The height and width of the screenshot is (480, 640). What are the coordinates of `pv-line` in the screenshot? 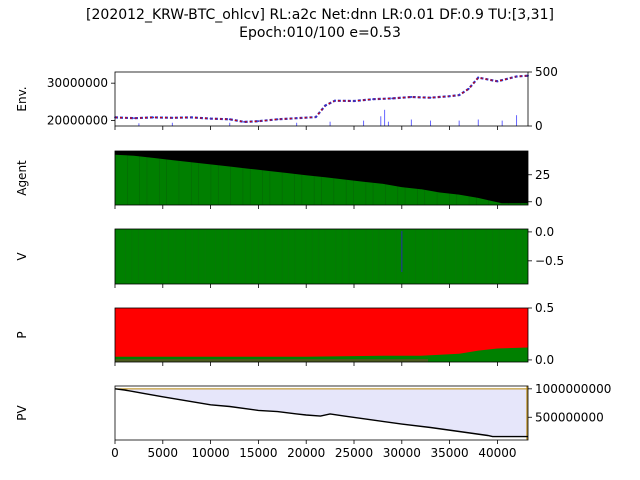 It's located at (321, 413).